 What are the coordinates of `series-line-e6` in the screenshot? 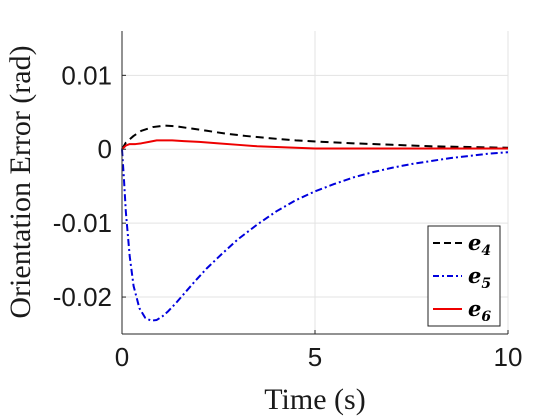 It's located at (314, 144).